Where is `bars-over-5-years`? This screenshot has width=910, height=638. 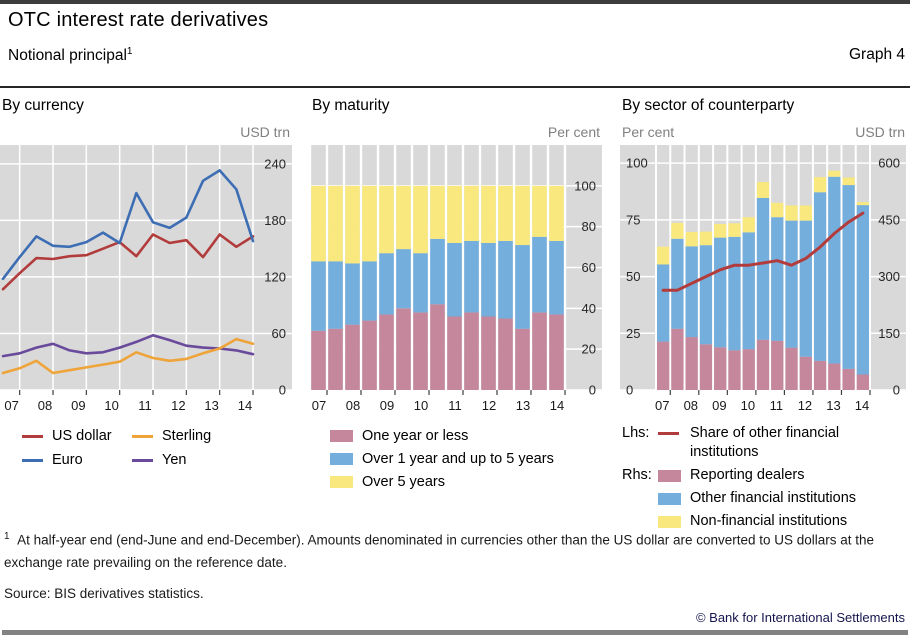 bars-over-5-years is located at coordinates (437, 224).